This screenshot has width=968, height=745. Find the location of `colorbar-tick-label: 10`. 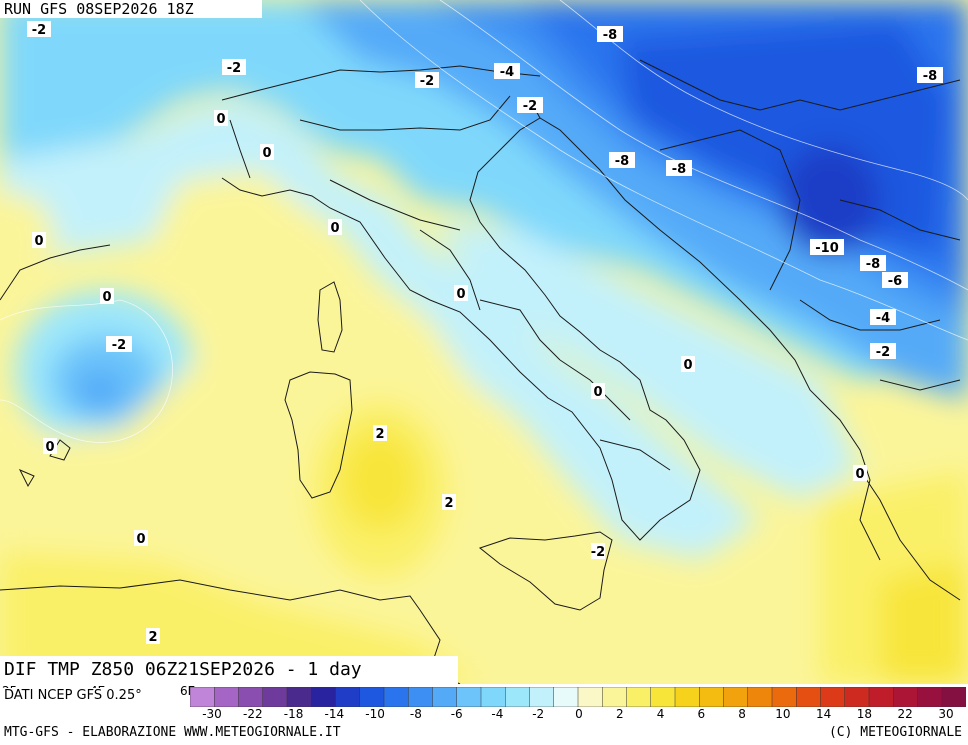

colorbar-tick-label: 10 is located at coordinates (783, 714).